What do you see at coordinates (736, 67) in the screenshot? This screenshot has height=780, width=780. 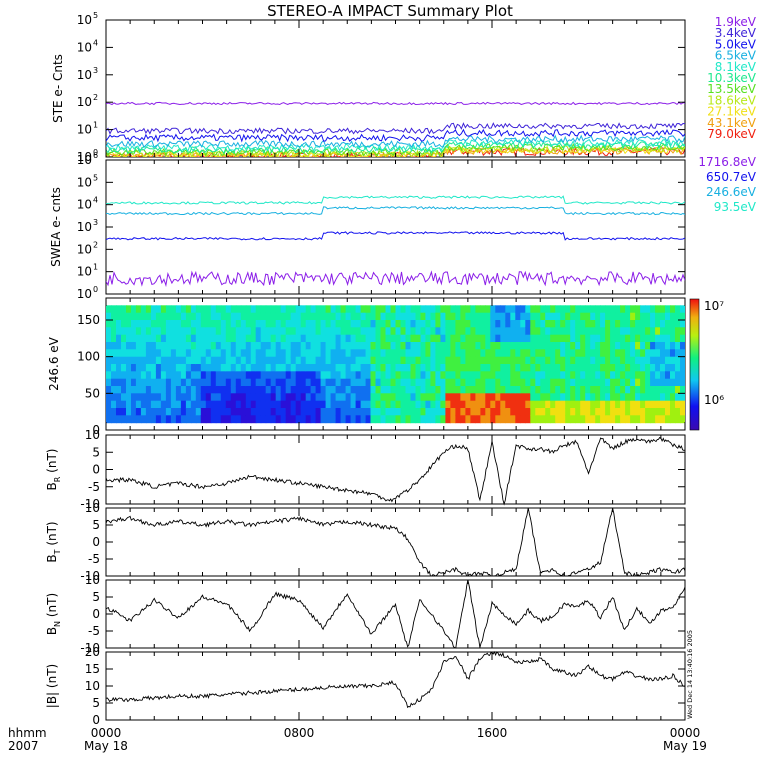 I see `legend-item-8.1keV: 8.1keV` at bounding box center [736, 67].